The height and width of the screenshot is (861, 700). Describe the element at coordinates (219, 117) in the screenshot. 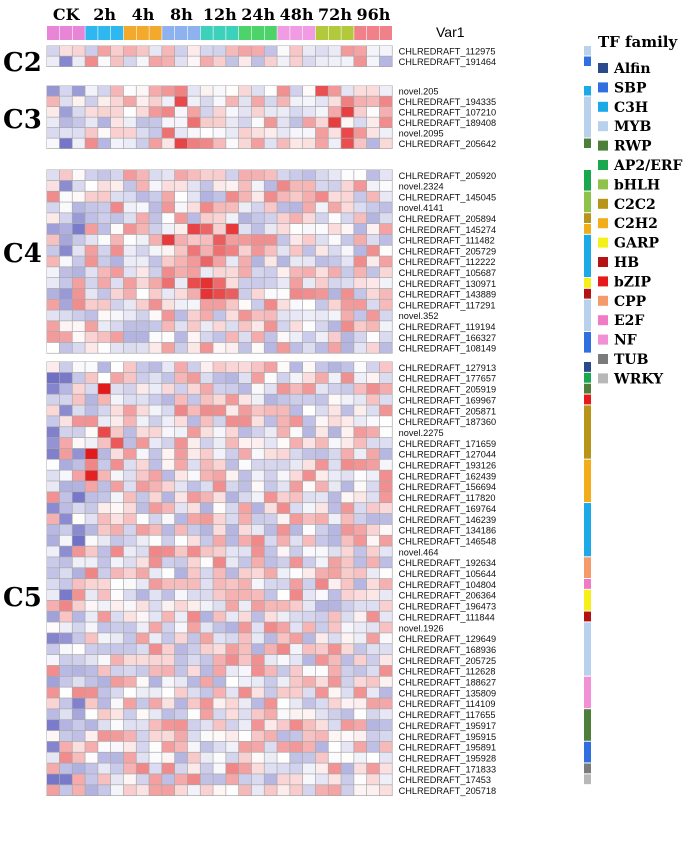

I see `grid-border` at that location.